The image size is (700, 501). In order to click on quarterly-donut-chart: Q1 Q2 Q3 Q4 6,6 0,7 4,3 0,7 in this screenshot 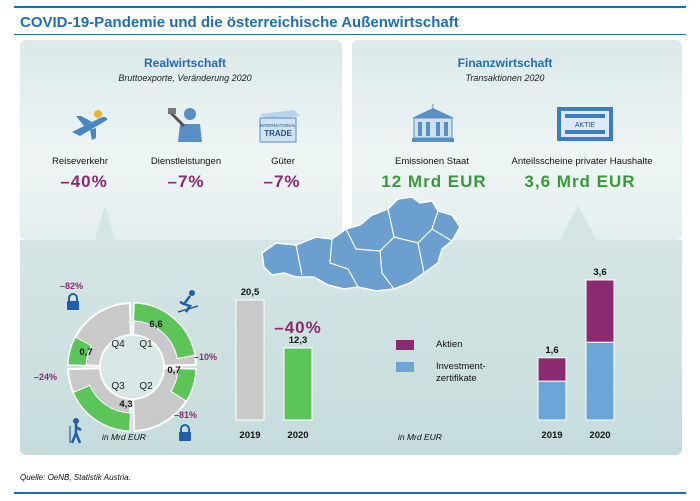, I will do `click(132, 367)`.